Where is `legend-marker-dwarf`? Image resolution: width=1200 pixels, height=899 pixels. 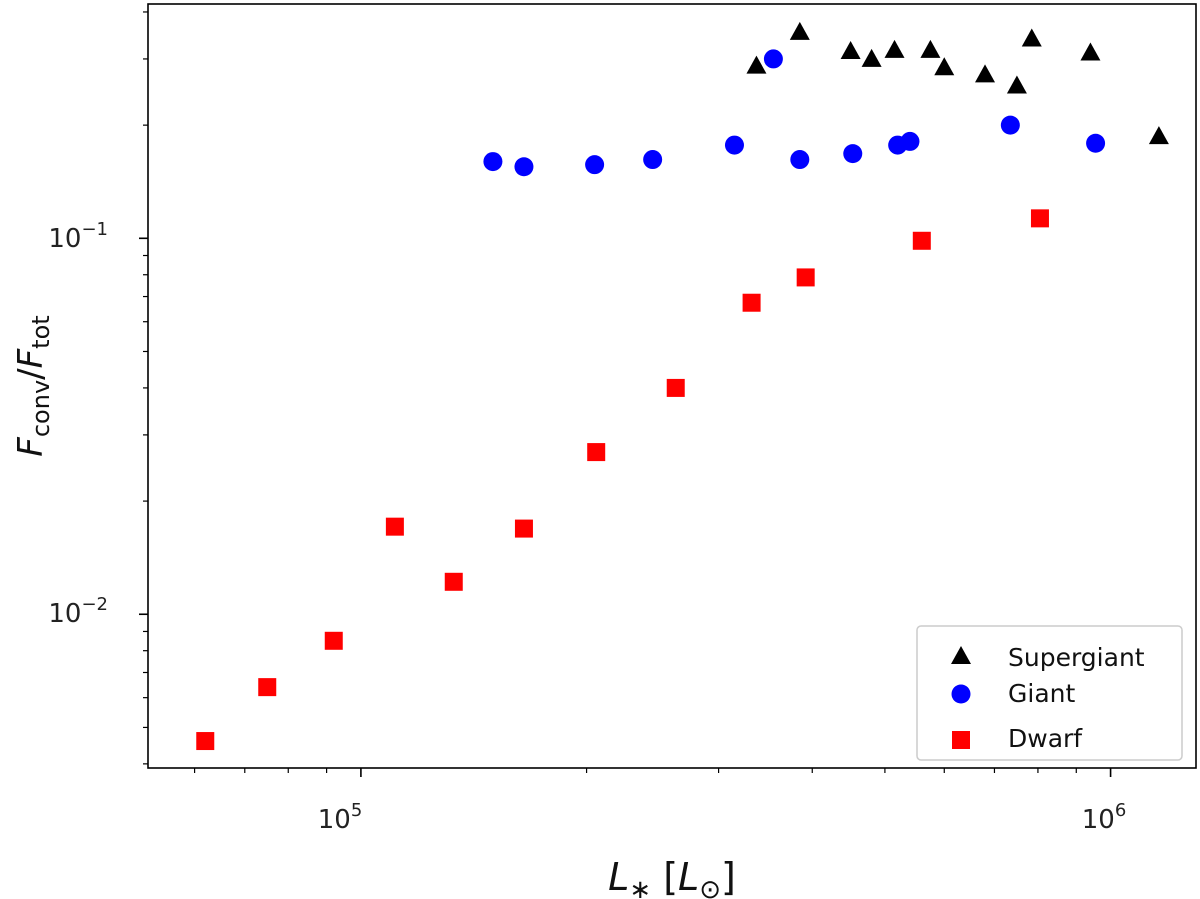
legend-marker-dwarf is located at coordinates (961, 740).